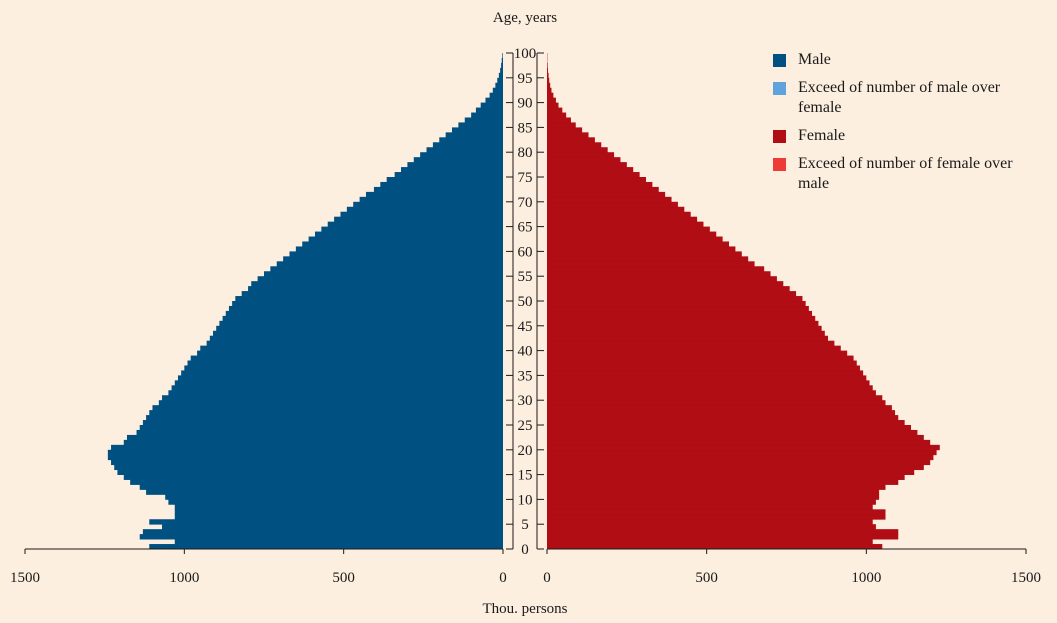 This screenshot has width=1057, height=623. Describe the element at coordinates (899, 97) in the screenshot. I see `legend-label-male-exceed: Exceed of number of male over female` at that location.